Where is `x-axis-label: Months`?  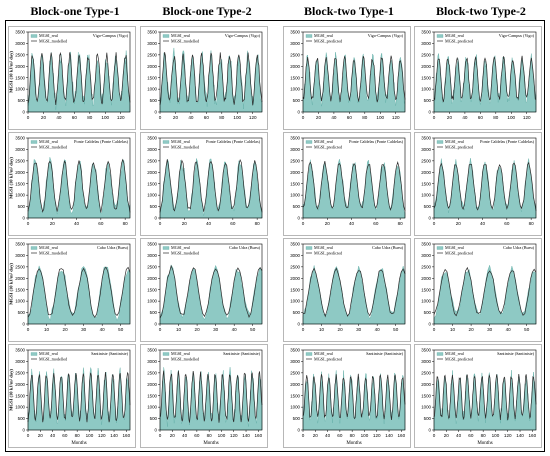
x-axis-label: Months is located at coordinates (210, 443).